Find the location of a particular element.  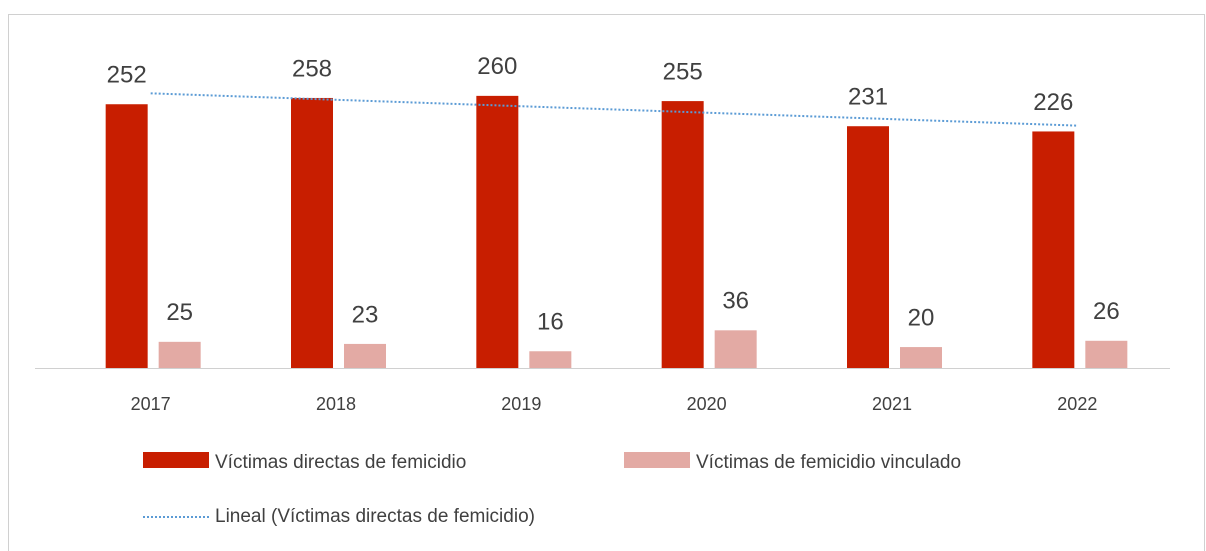

x-tick-label: 2017 is located at coordinates (151, 404).